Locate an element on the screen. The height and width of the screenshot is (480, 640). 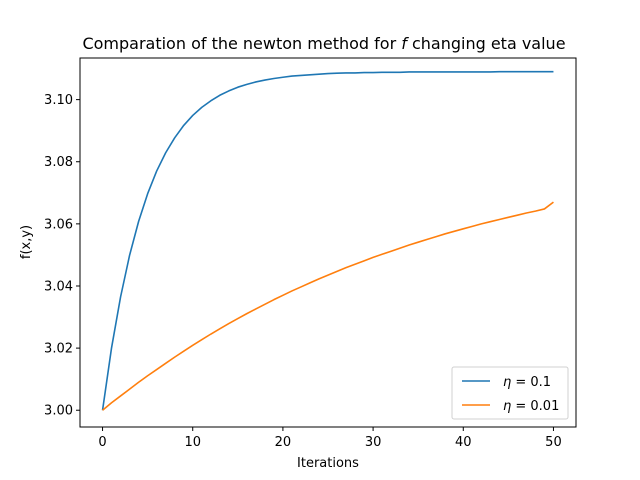
y-tick-label: 3.02 is located at coordinates (58, 349).